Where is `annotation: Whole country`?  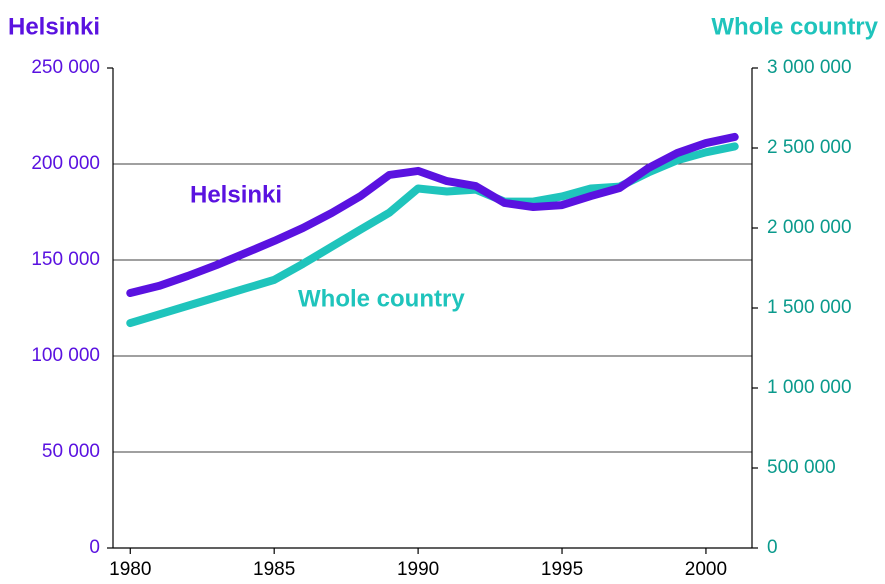
annotation: Whole country is located at coordinates (381, 298).